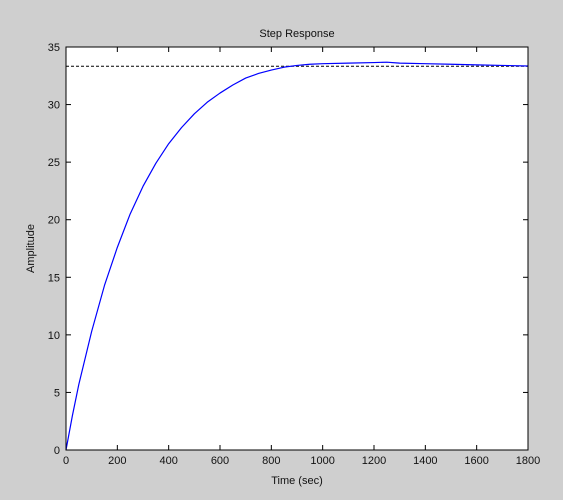 The image size is (563, 500). I want to click on y-tick-label: 20, so click(54, 221).